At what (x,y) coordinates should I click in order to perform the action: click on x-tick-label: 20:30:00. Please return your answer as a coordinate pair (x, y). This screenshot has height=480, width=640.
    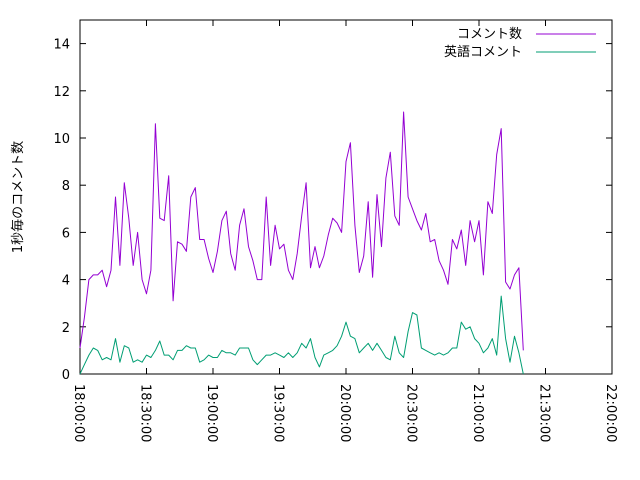
    Looking at the image, I should click on (411, 413).